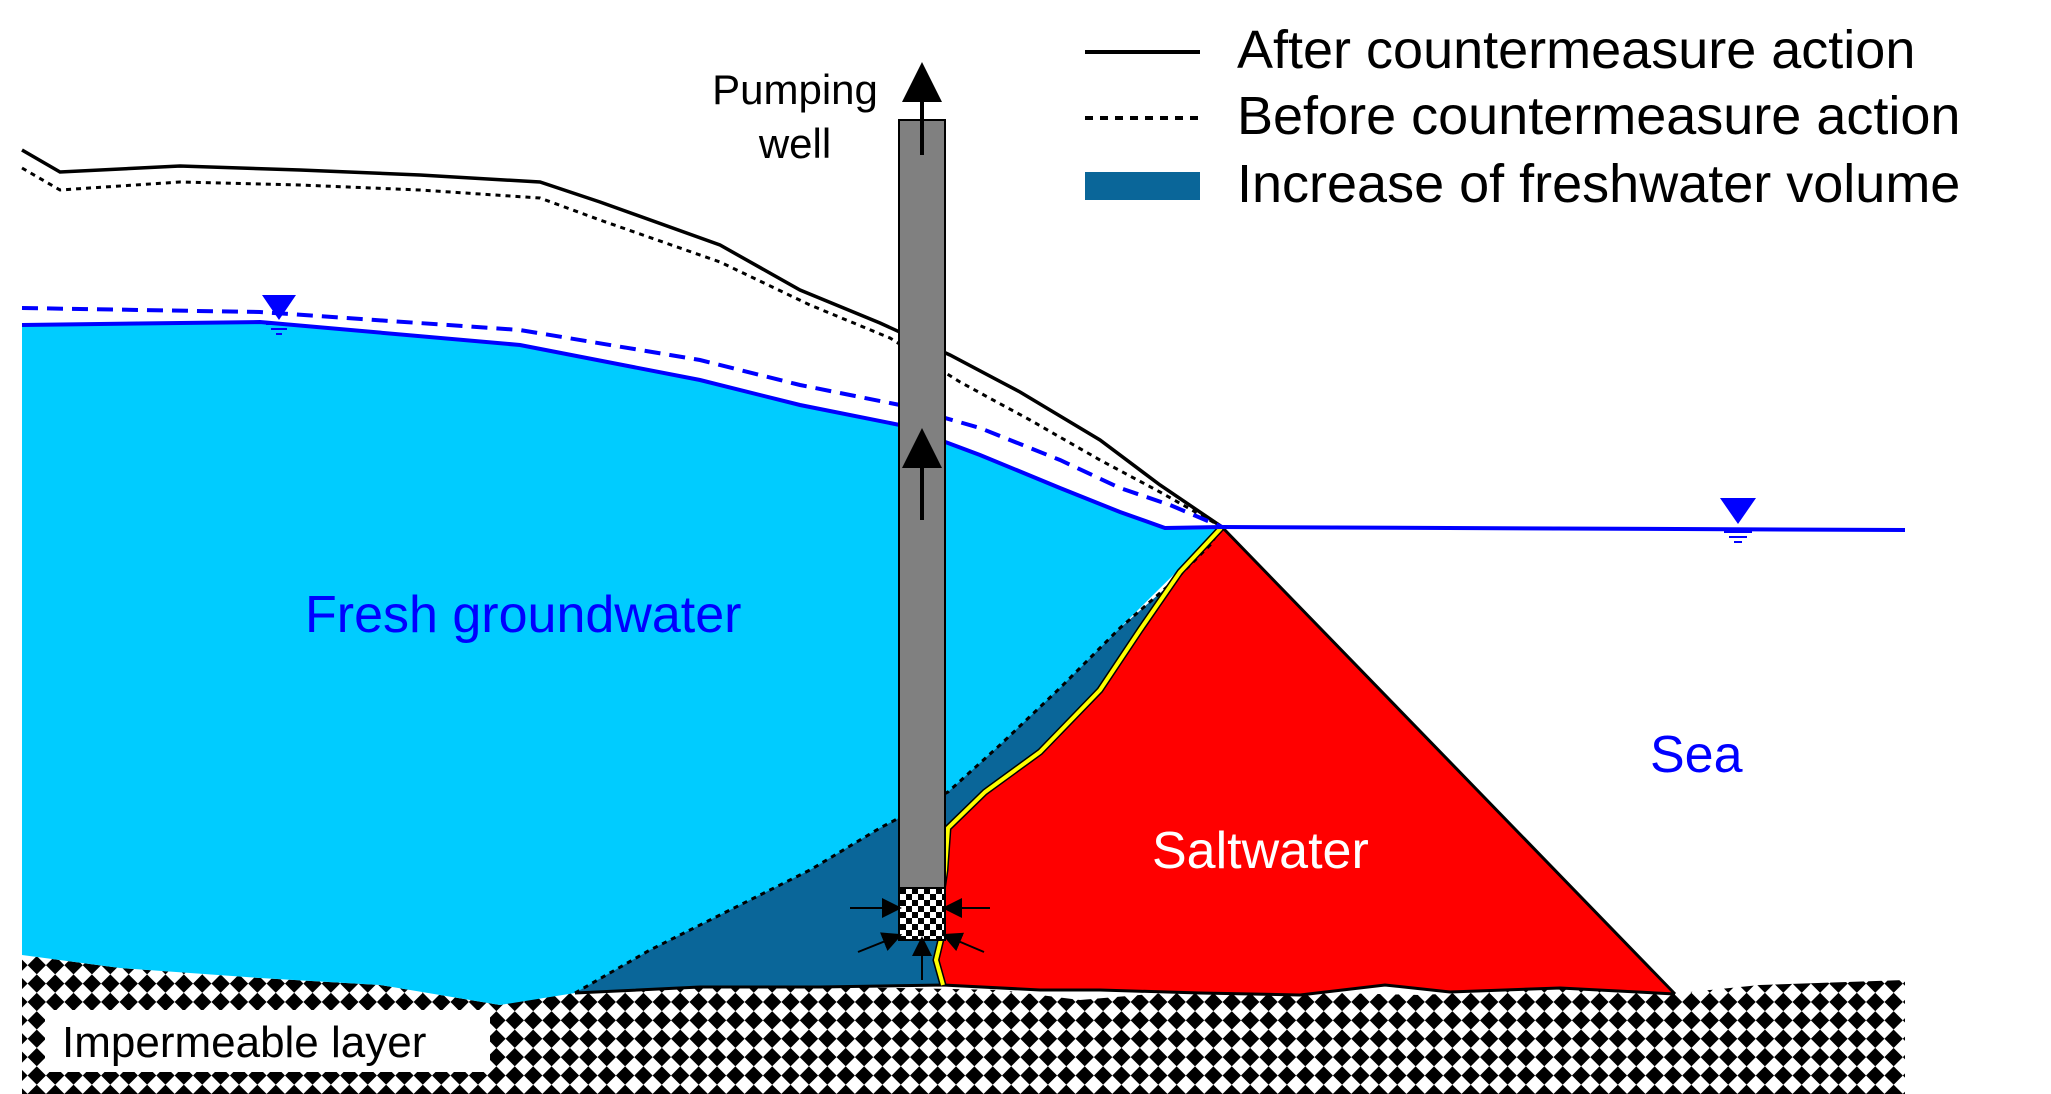  I want to click on impermeable-layer, so click(963, 1024).